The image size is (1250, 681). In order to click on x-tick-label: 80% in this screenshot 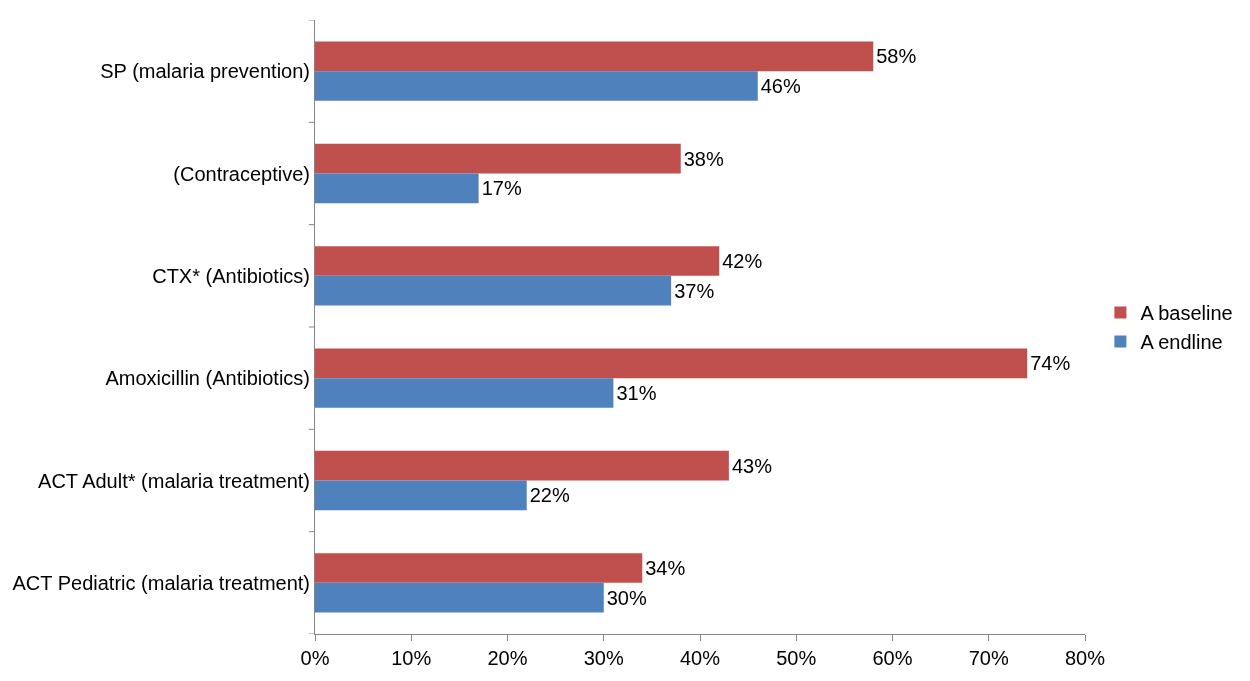, I will do `click(1085, 658)`.